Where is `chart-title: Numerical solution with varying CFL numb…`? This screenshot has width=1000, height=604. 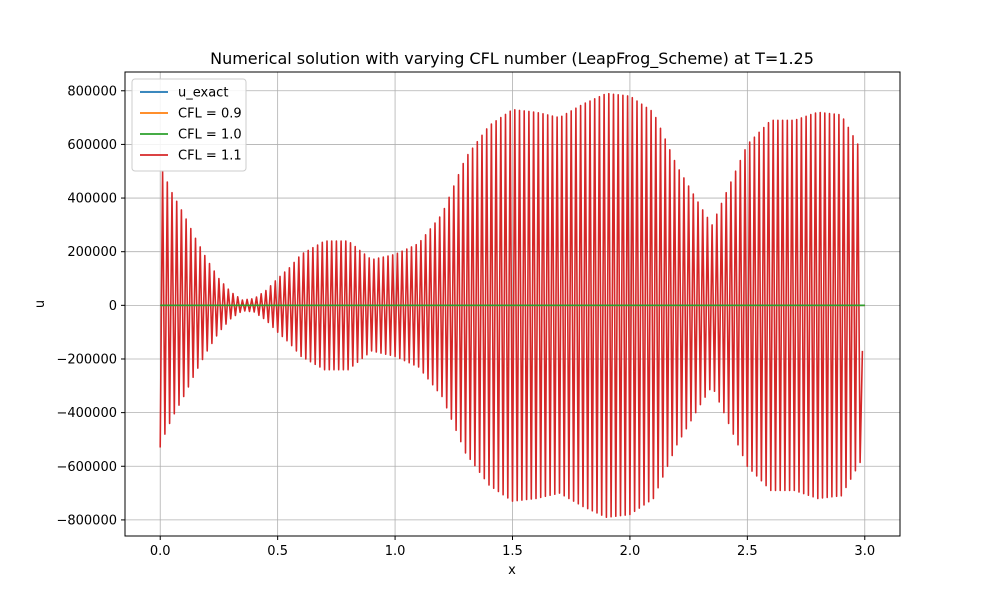
chart-title: Numerical solution with varying CFL numb… is located at coordinates (512, 59).